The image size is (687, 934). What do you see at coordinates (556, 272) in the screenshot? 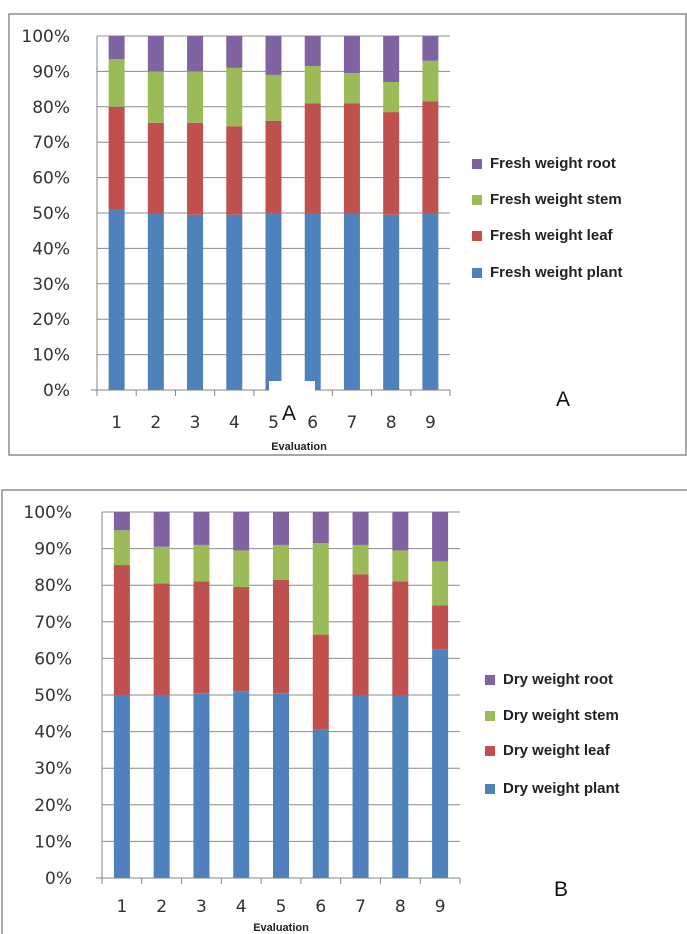
I see `legend-label: Fresh weight plant` at bounding box center [556, 272].